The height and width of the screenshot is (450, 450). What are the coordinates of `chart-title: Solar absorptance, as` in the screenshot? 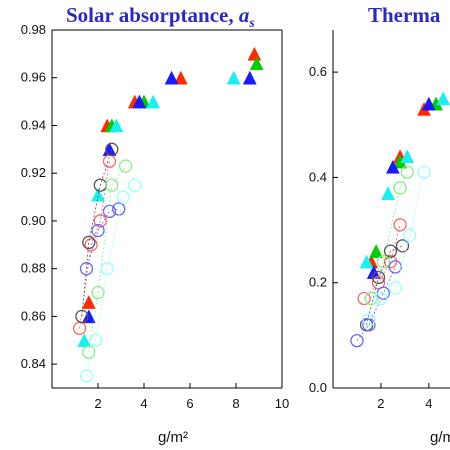 It's located at (160, 17).